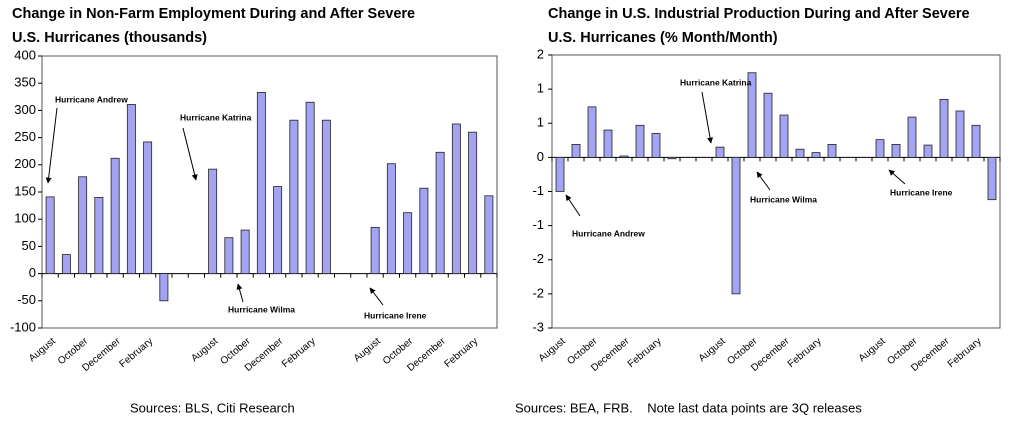 The width and height of the screenshot is (1024, 423). Describe the element at coordinates (25, 82) in the screenshot. I see `y-tick-label: 350` at that location.